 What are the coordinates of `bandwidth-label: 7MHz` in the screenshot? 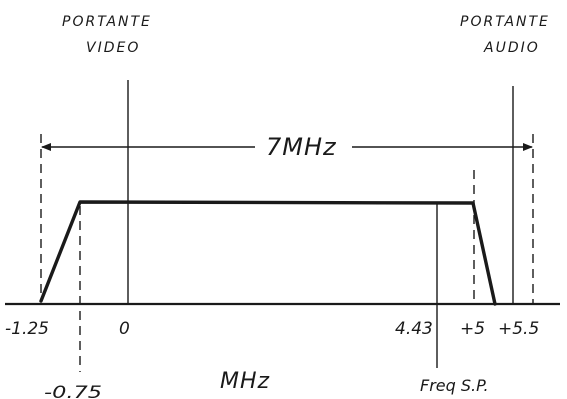 It's located at (301, 147).